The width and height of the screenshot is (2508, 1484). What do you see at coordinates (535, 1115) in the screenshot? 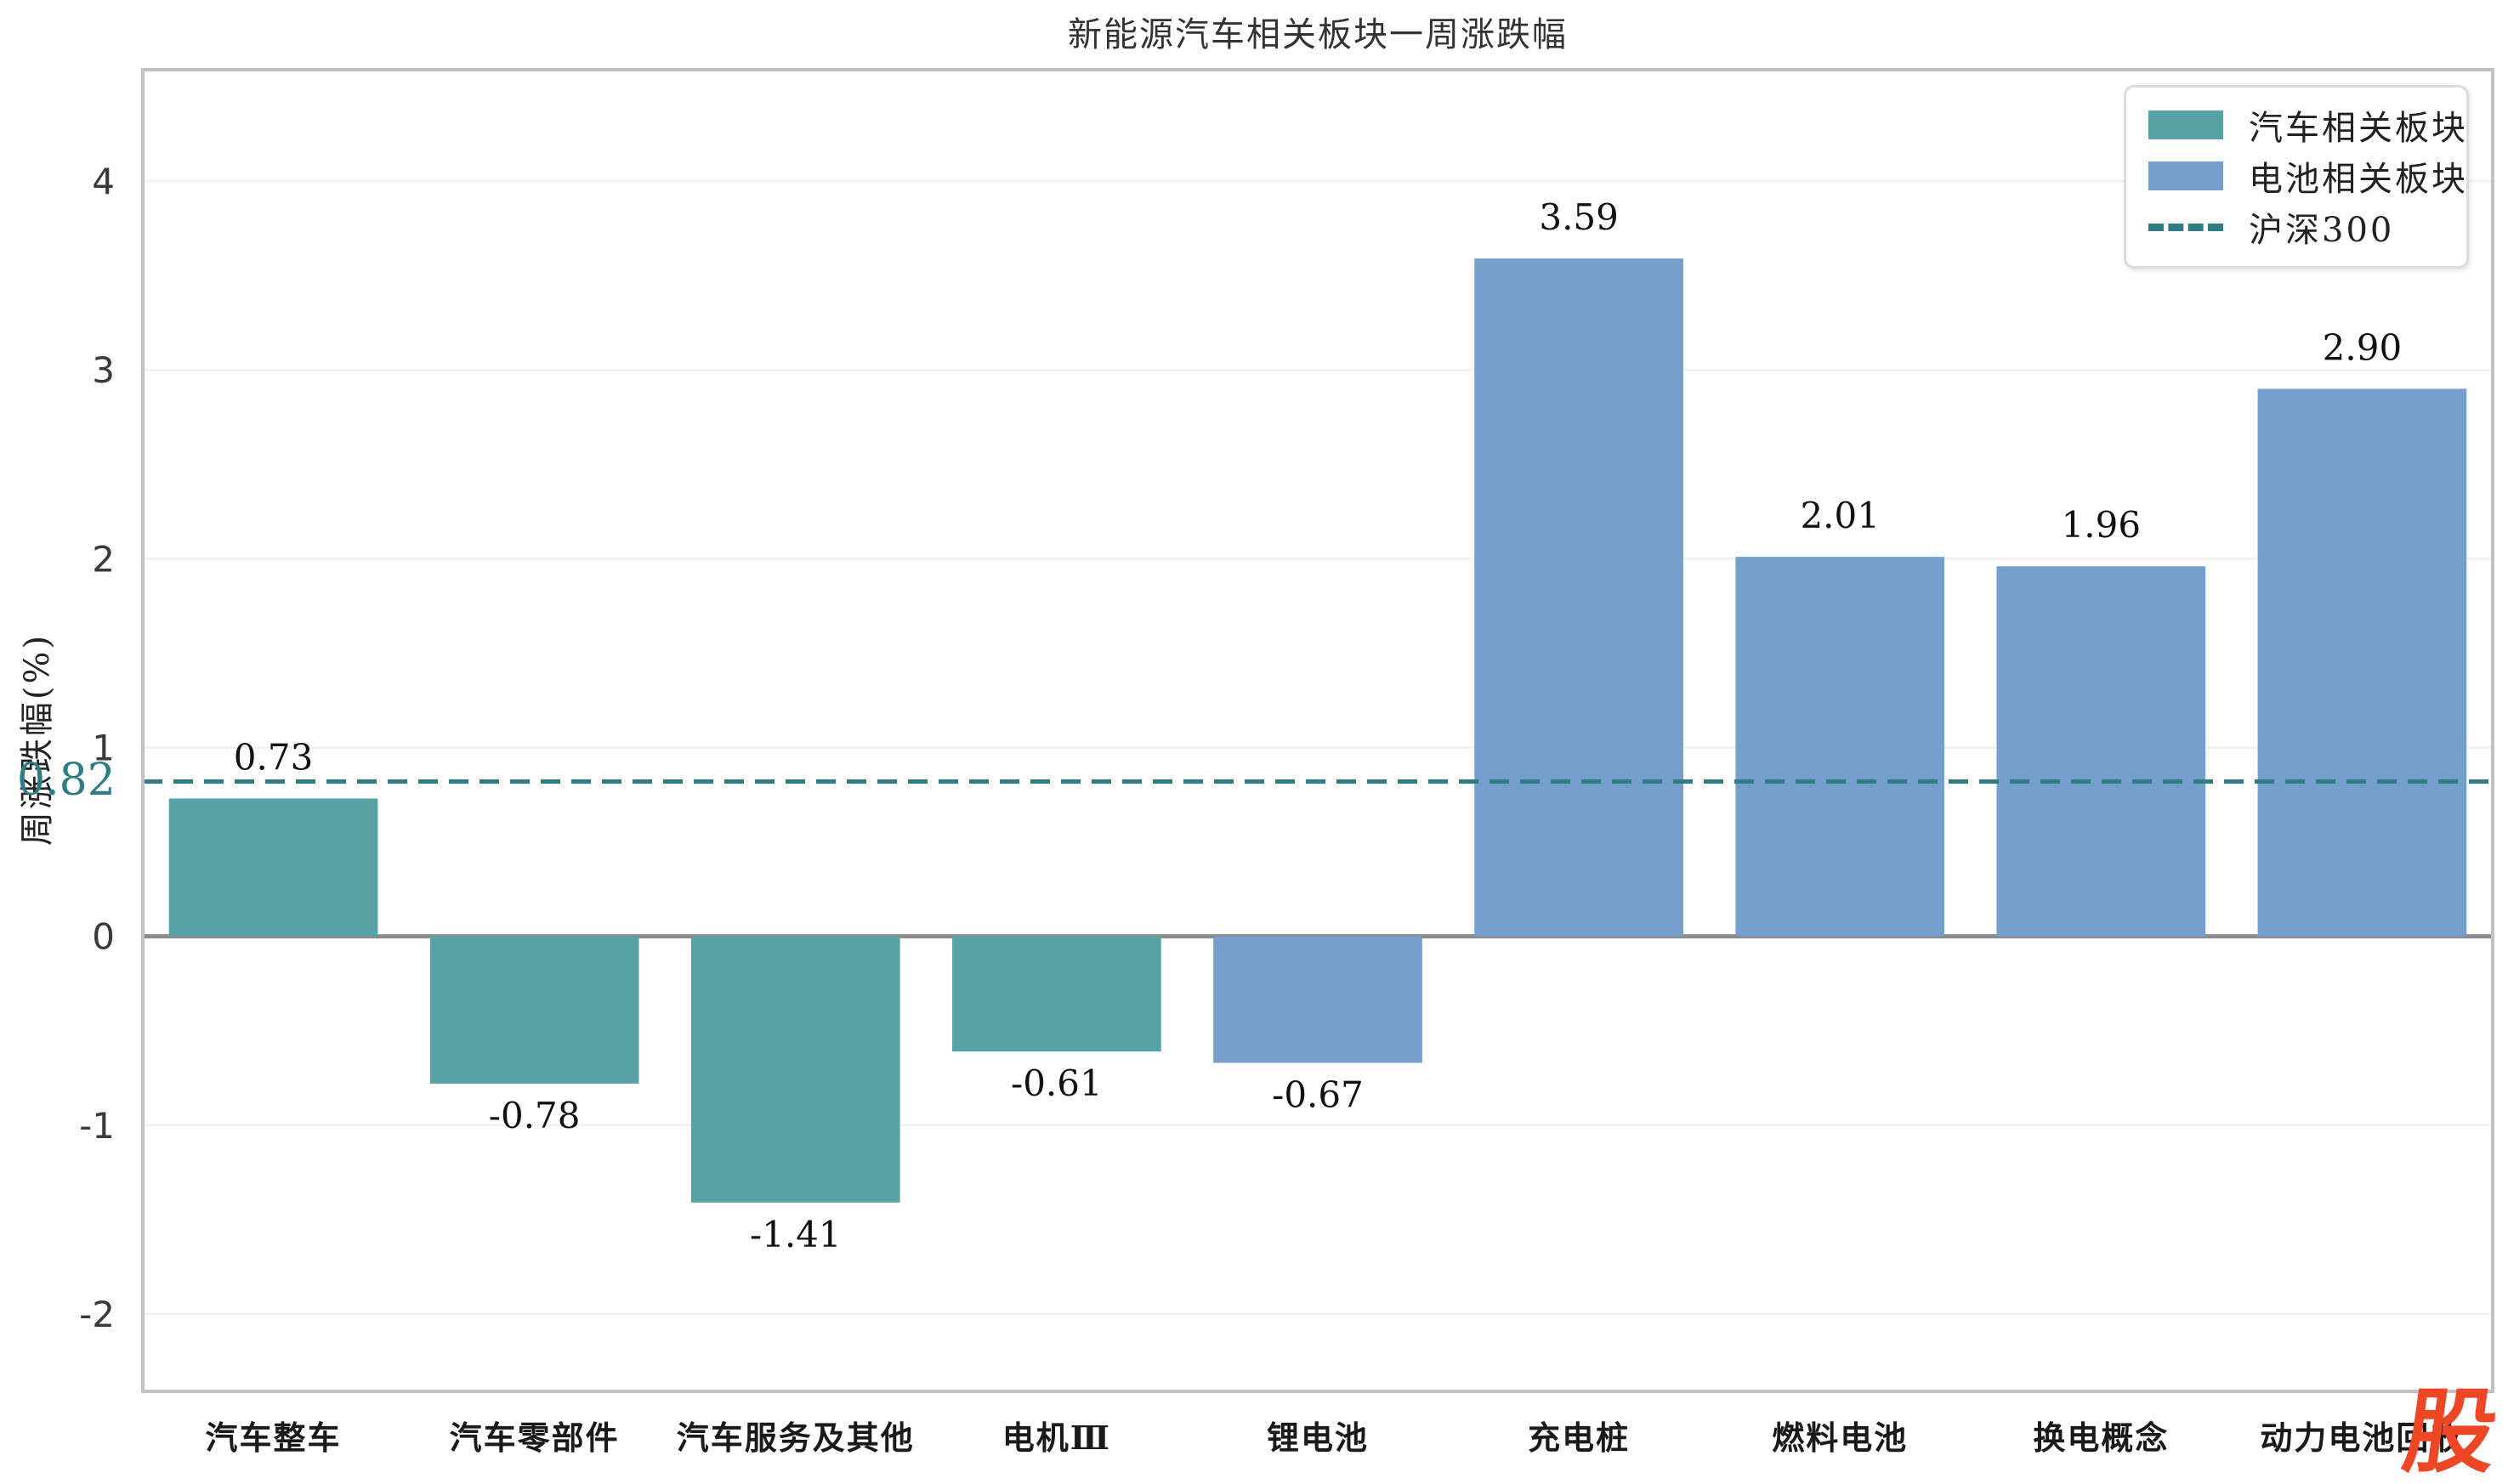
I see `bar-value-label: -0.78` at bounding box center [535, 1115].